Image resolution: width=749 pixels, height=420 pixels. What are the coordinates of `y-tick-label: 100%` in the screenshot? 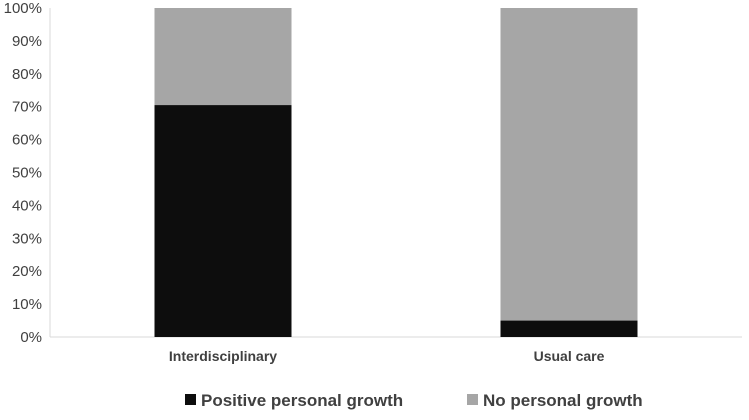 It's located at (23, 8).